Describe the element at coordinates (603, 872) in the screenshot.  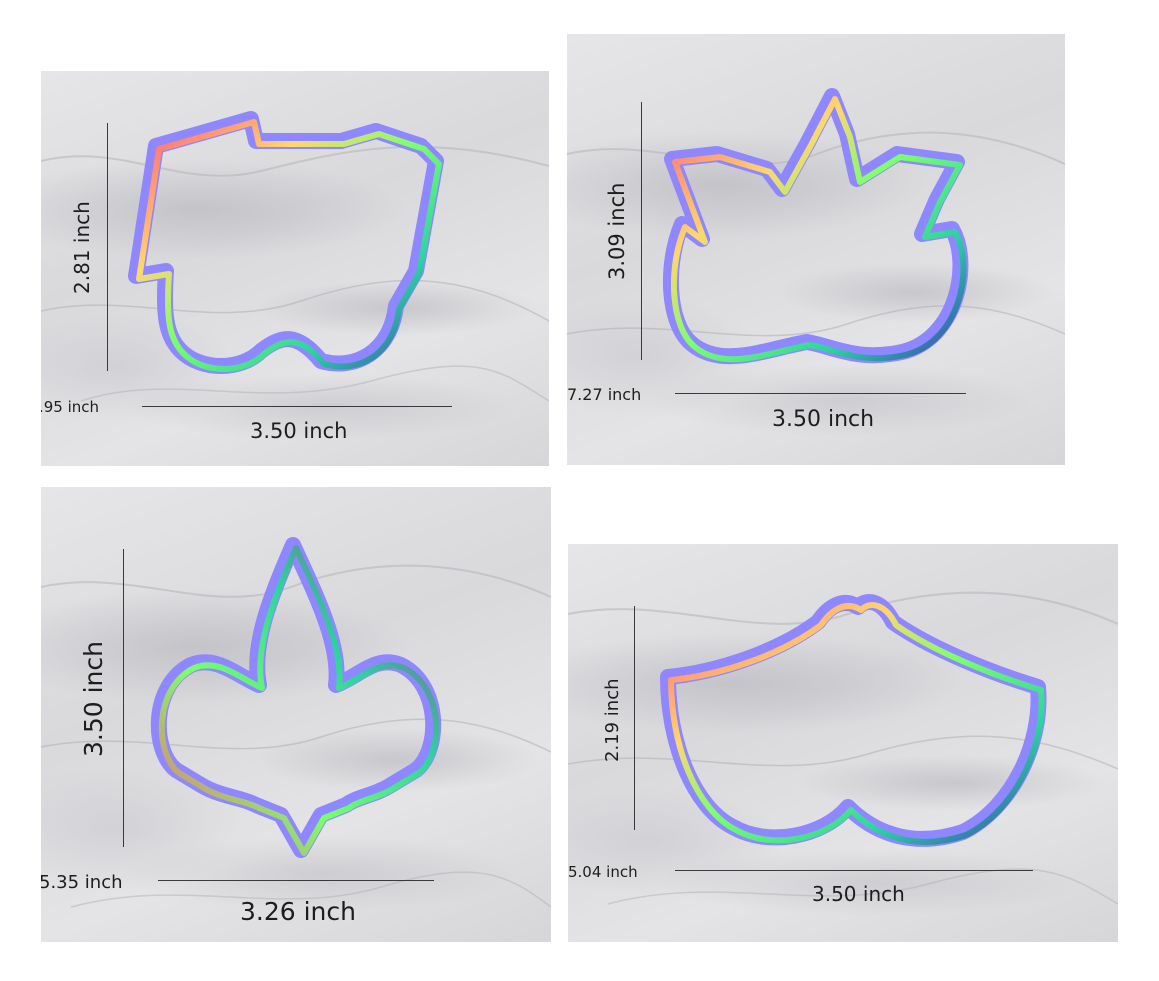
I see `corner-label: 5.04 inch` at that location.